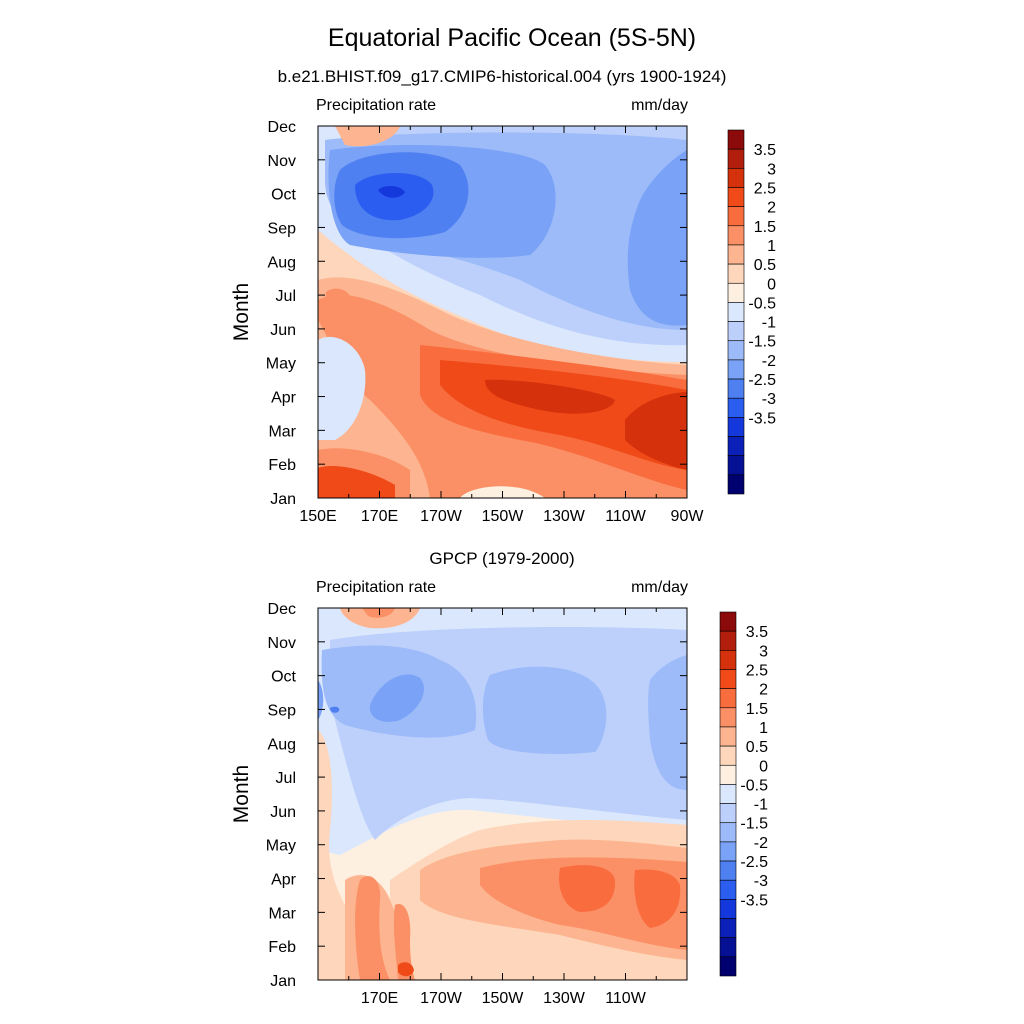 This screenshot has width=1024, height=1024. Describe the element at coordinates (282, 127) in the screenshot. I see `y-tick-label: Dec` at that location.